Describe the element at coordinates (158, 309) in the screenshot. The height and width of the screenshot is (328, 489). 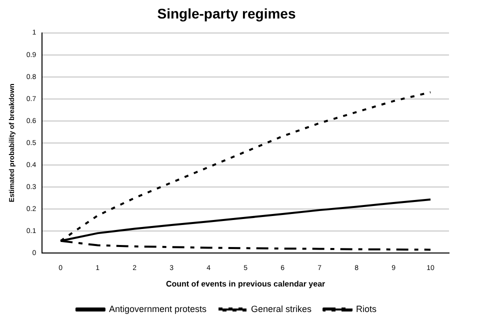
I see `legend-label: Antigovernment protests` at that location.